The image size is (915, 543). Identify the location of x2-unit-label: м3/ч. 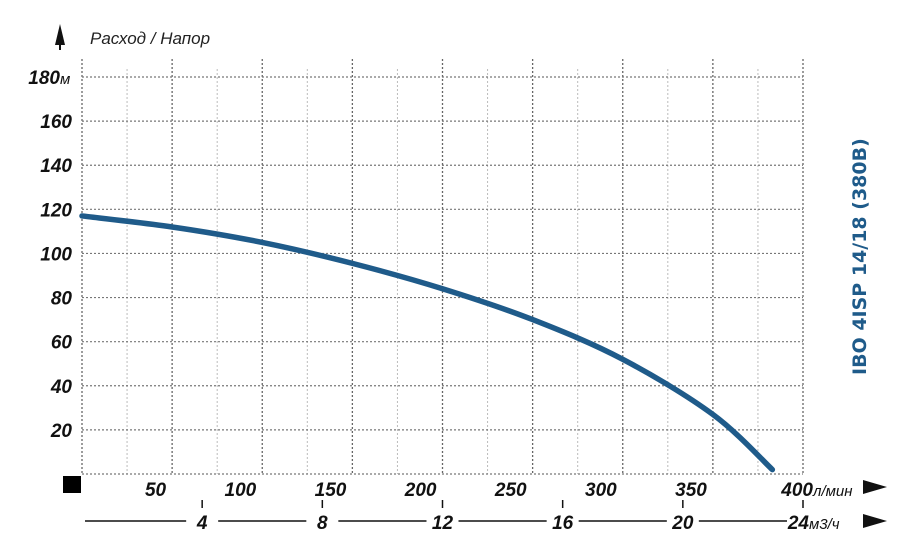
(824, 524).